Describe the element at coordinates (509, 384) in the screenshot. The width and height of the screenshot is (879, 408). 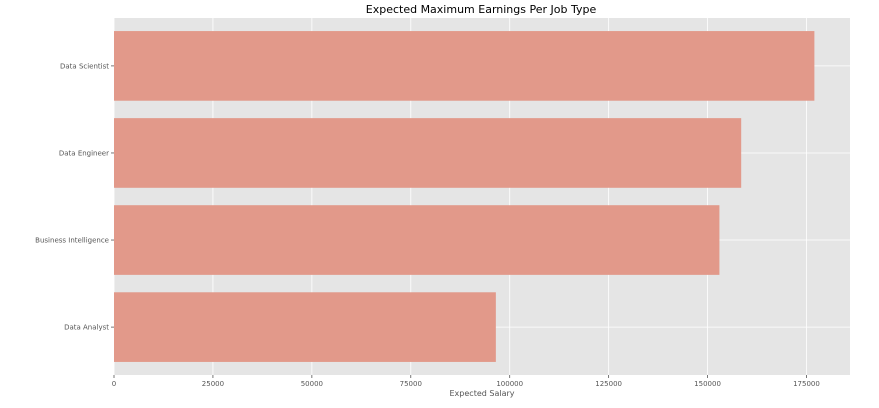
I see `x-tick-label: 100000` at that location.